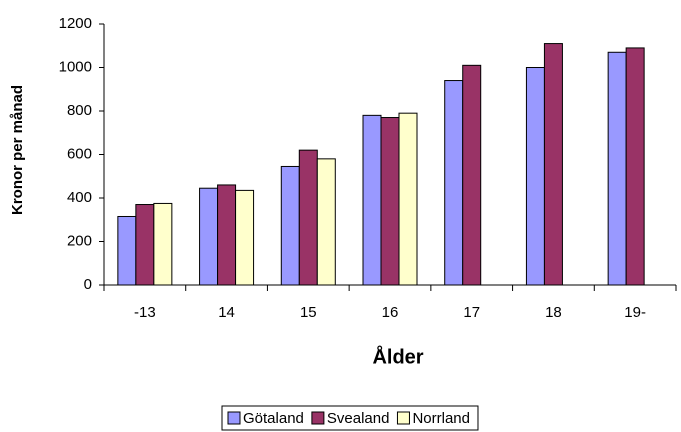 Image resolution: width=681 pixels, height=432 pixels. What do you see at coordinates (553, 312) in the screenshot?
I see `x-tick-label: 18` at bounding box center [553, 312].